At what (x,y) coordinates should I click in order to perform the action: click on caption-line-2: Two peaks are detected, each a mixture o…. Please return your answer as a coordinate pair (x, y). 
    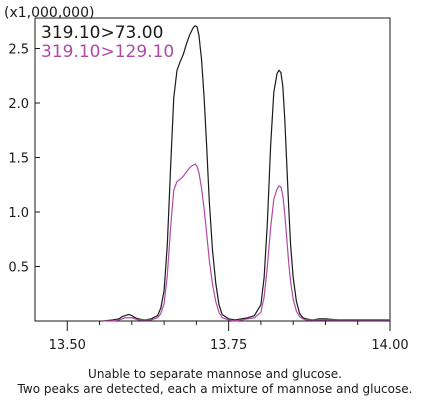
    Looking at the image, I should click on (215, 389).